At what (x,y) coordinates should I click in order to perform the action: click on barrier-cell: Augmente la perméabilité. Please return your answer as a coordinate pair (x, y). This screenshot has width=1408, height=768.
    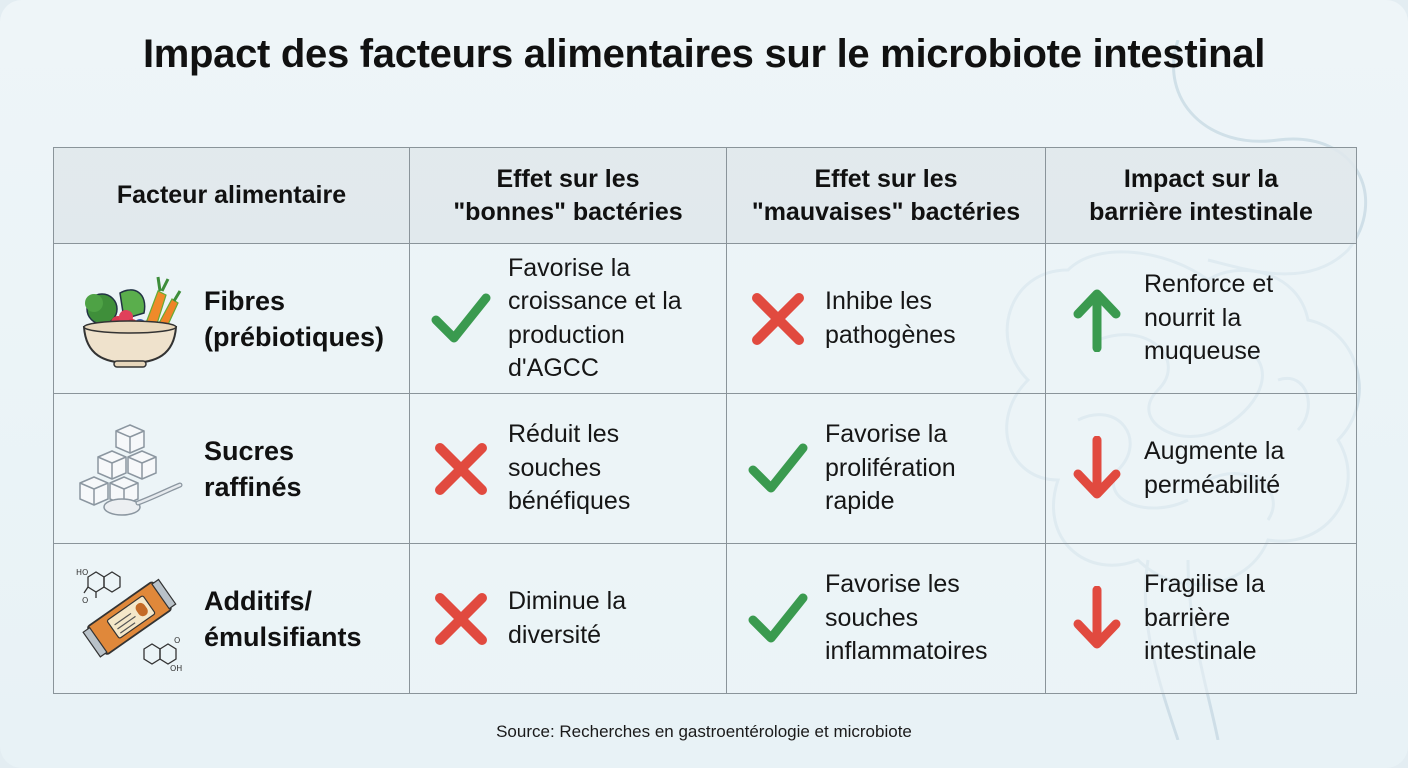
    Looking at the image, I should click on (1201, 468).